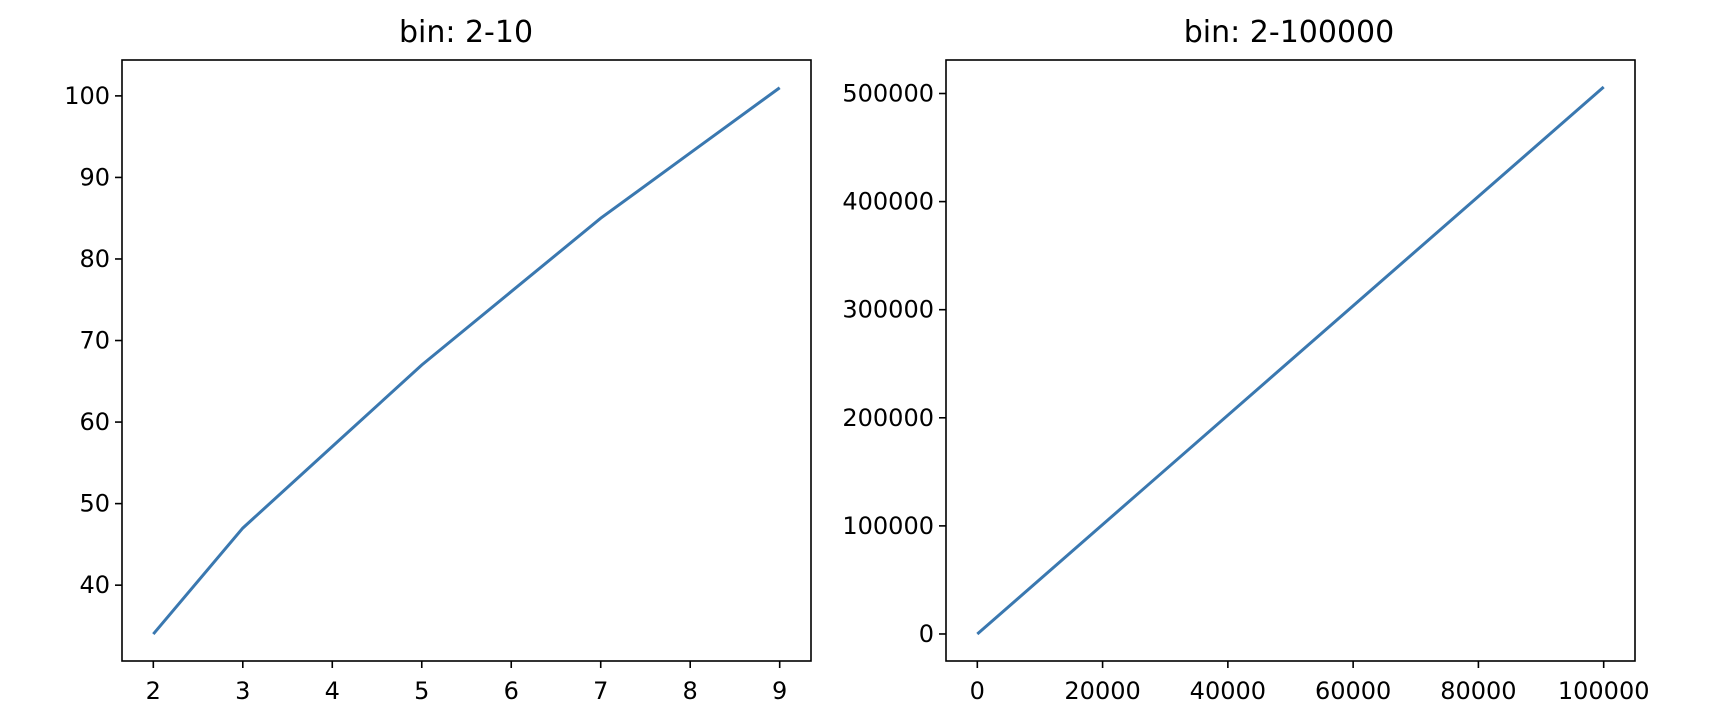 This screenshot has height=714, width=1720. What do you see at coordinates (894, 364) in the screenshot?
I see `y-axis-ticks: 0 100000 200000 300000 400000 500000` at bounding box center [894, 364].